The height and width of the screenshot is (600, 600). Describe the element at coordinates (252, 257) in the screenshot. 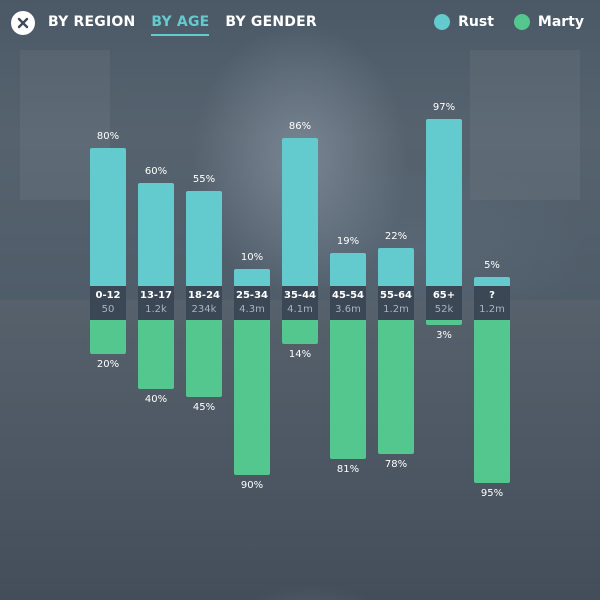

I see `pct-label-rust: 10%` at that location.